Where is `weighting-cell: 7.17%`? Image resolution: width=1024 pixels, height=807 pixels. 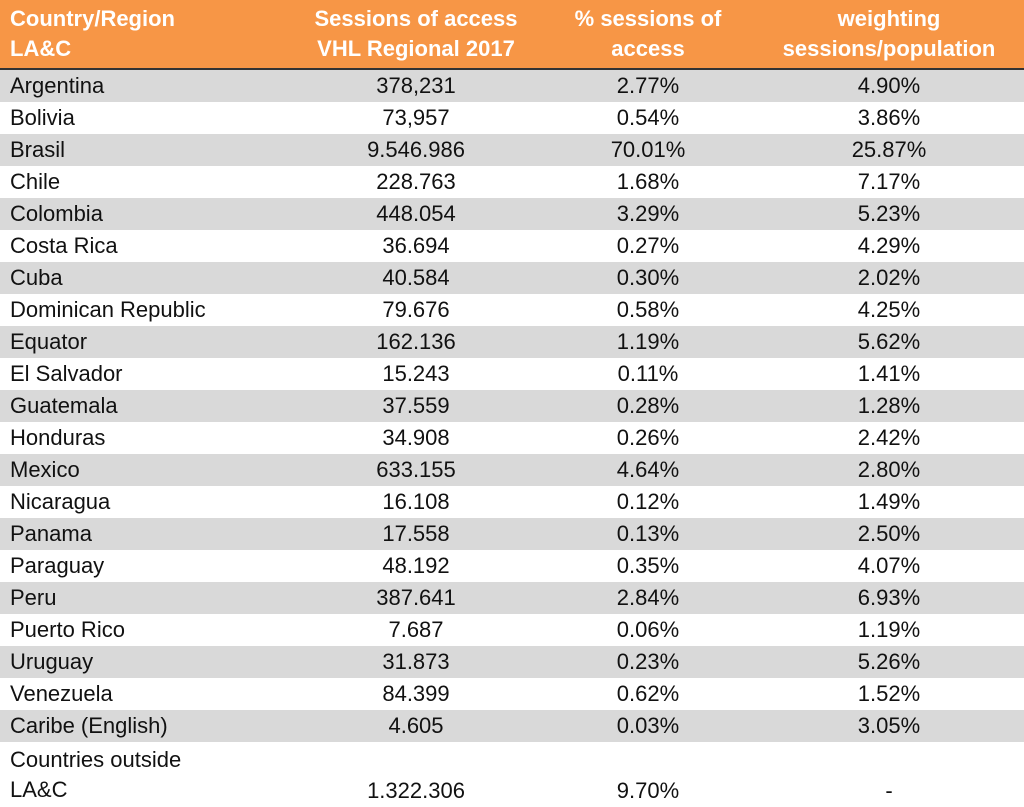 weighting-cell: 7.17% is located at coordinates (889, 181).